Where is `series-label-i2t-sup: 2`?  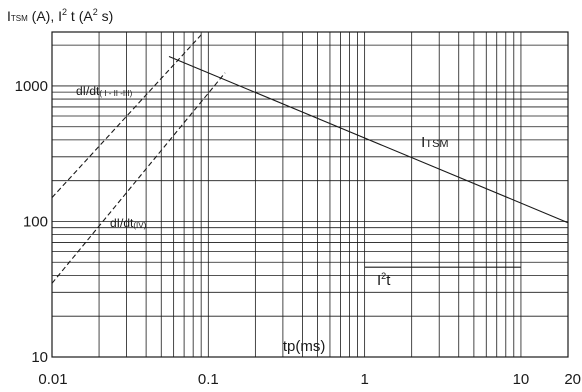 series-label-i2t-sup: 2 is located at coordinates (383, 276).